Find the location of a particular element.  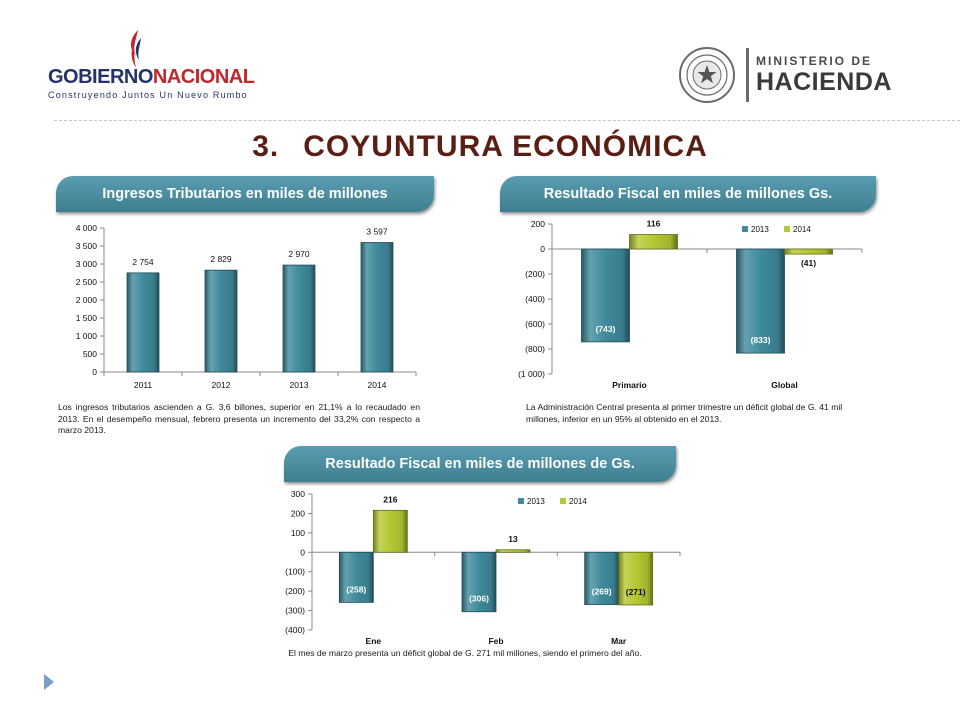

y-tick-label: 1 000 is located at coordinates (87, 336).